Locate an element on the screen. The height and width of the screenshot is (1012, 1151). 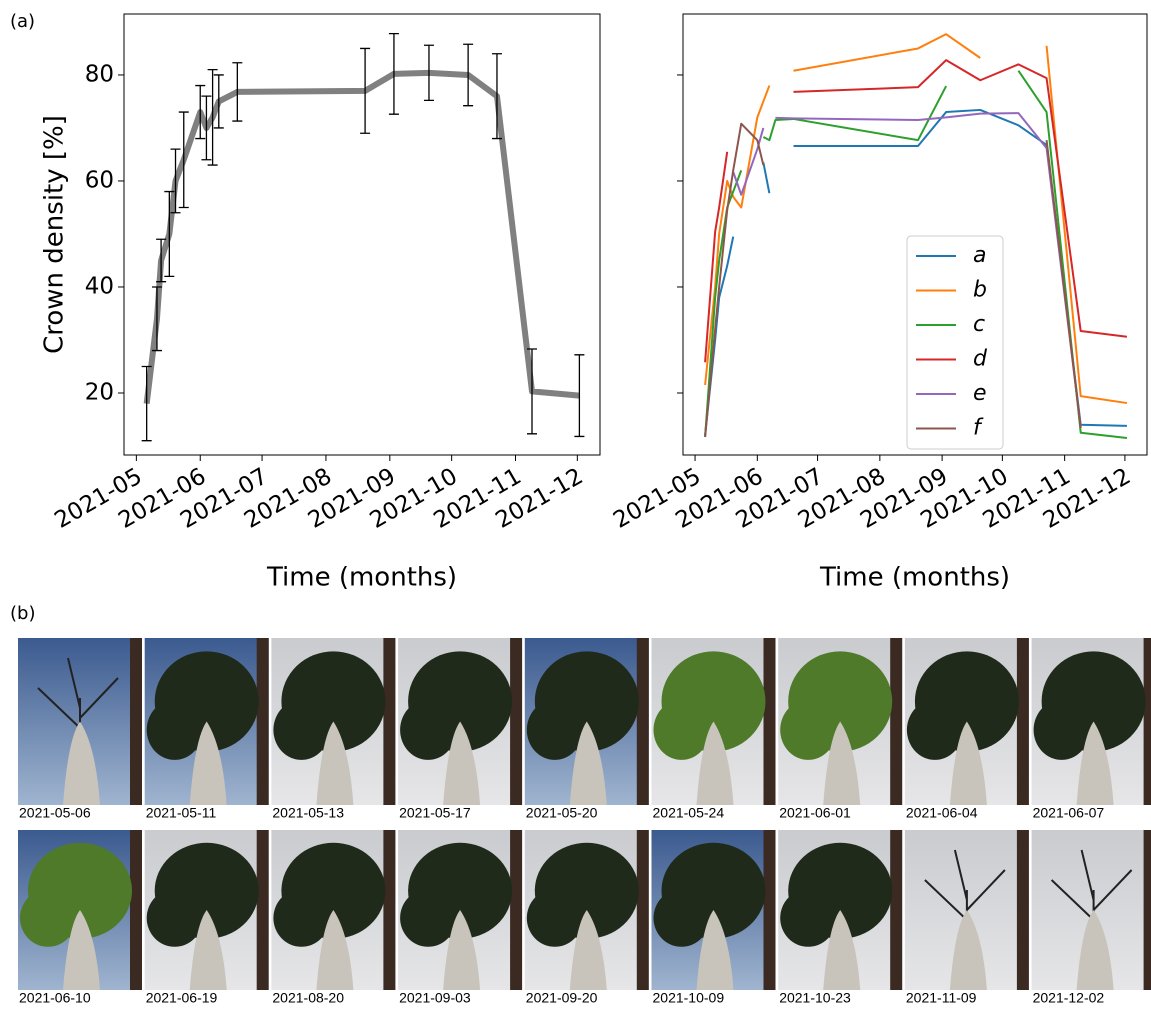
photo-caption: 2021-08-20 is located at coordinates (308, 998).